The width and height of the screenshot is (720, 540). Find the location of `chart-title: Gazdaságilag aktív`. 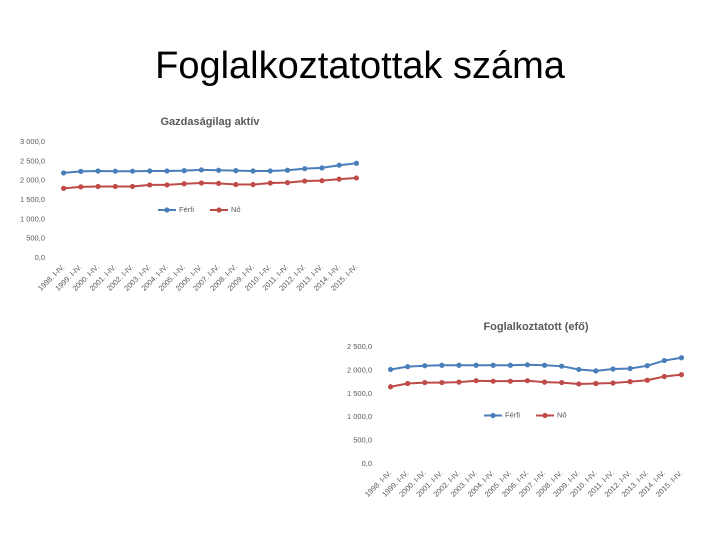

chart-title: Gazdaságilag aktív is located at coordinates (210, 122).